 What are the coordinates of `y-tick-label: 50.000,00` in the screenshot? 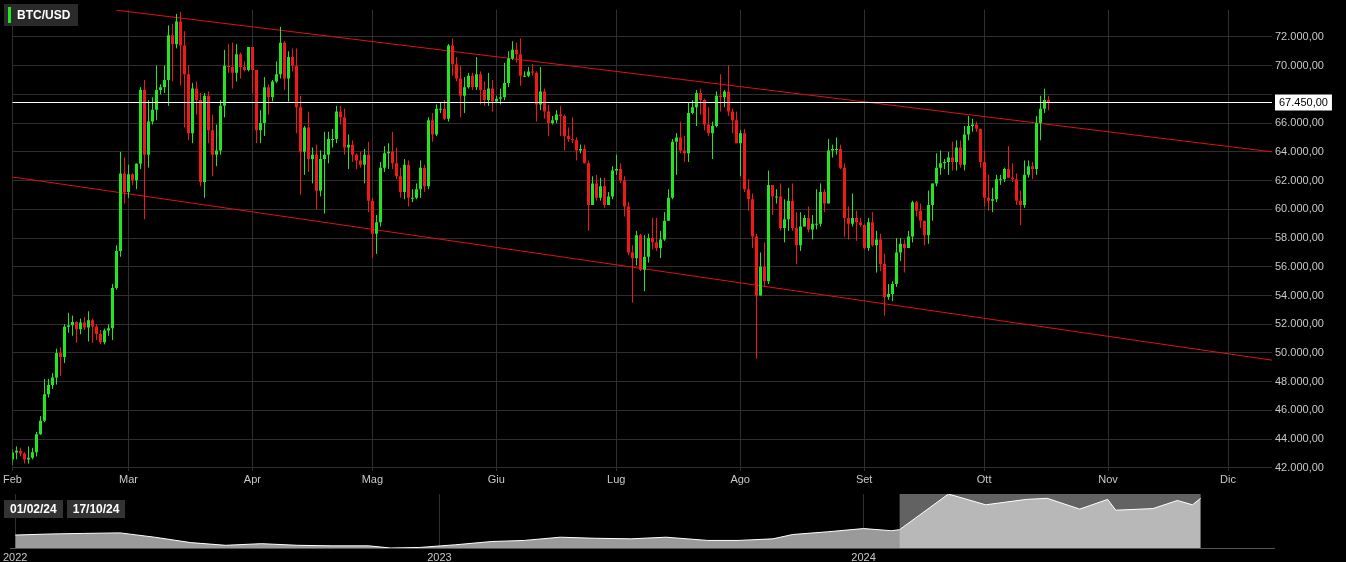 It's located at (1299, 352).